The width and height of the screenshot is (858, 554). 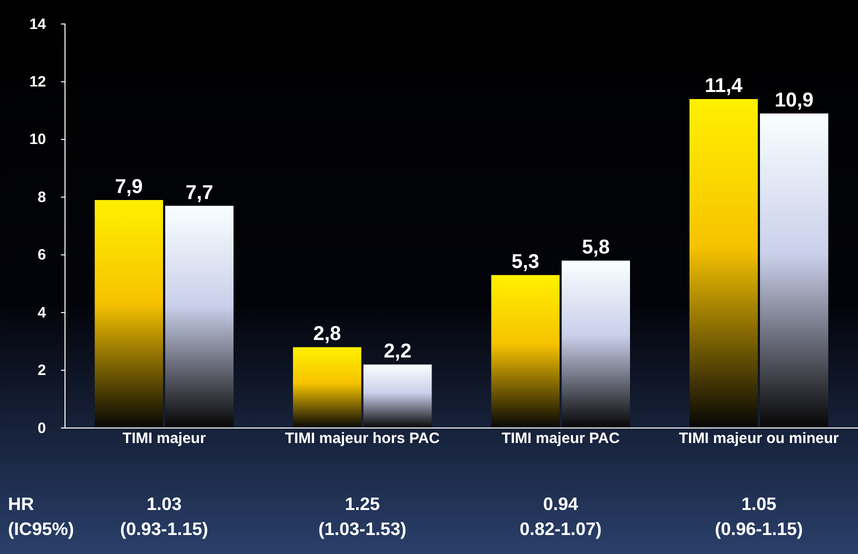 I want to click on data-label: 5,3, so click(x=525, y=262).